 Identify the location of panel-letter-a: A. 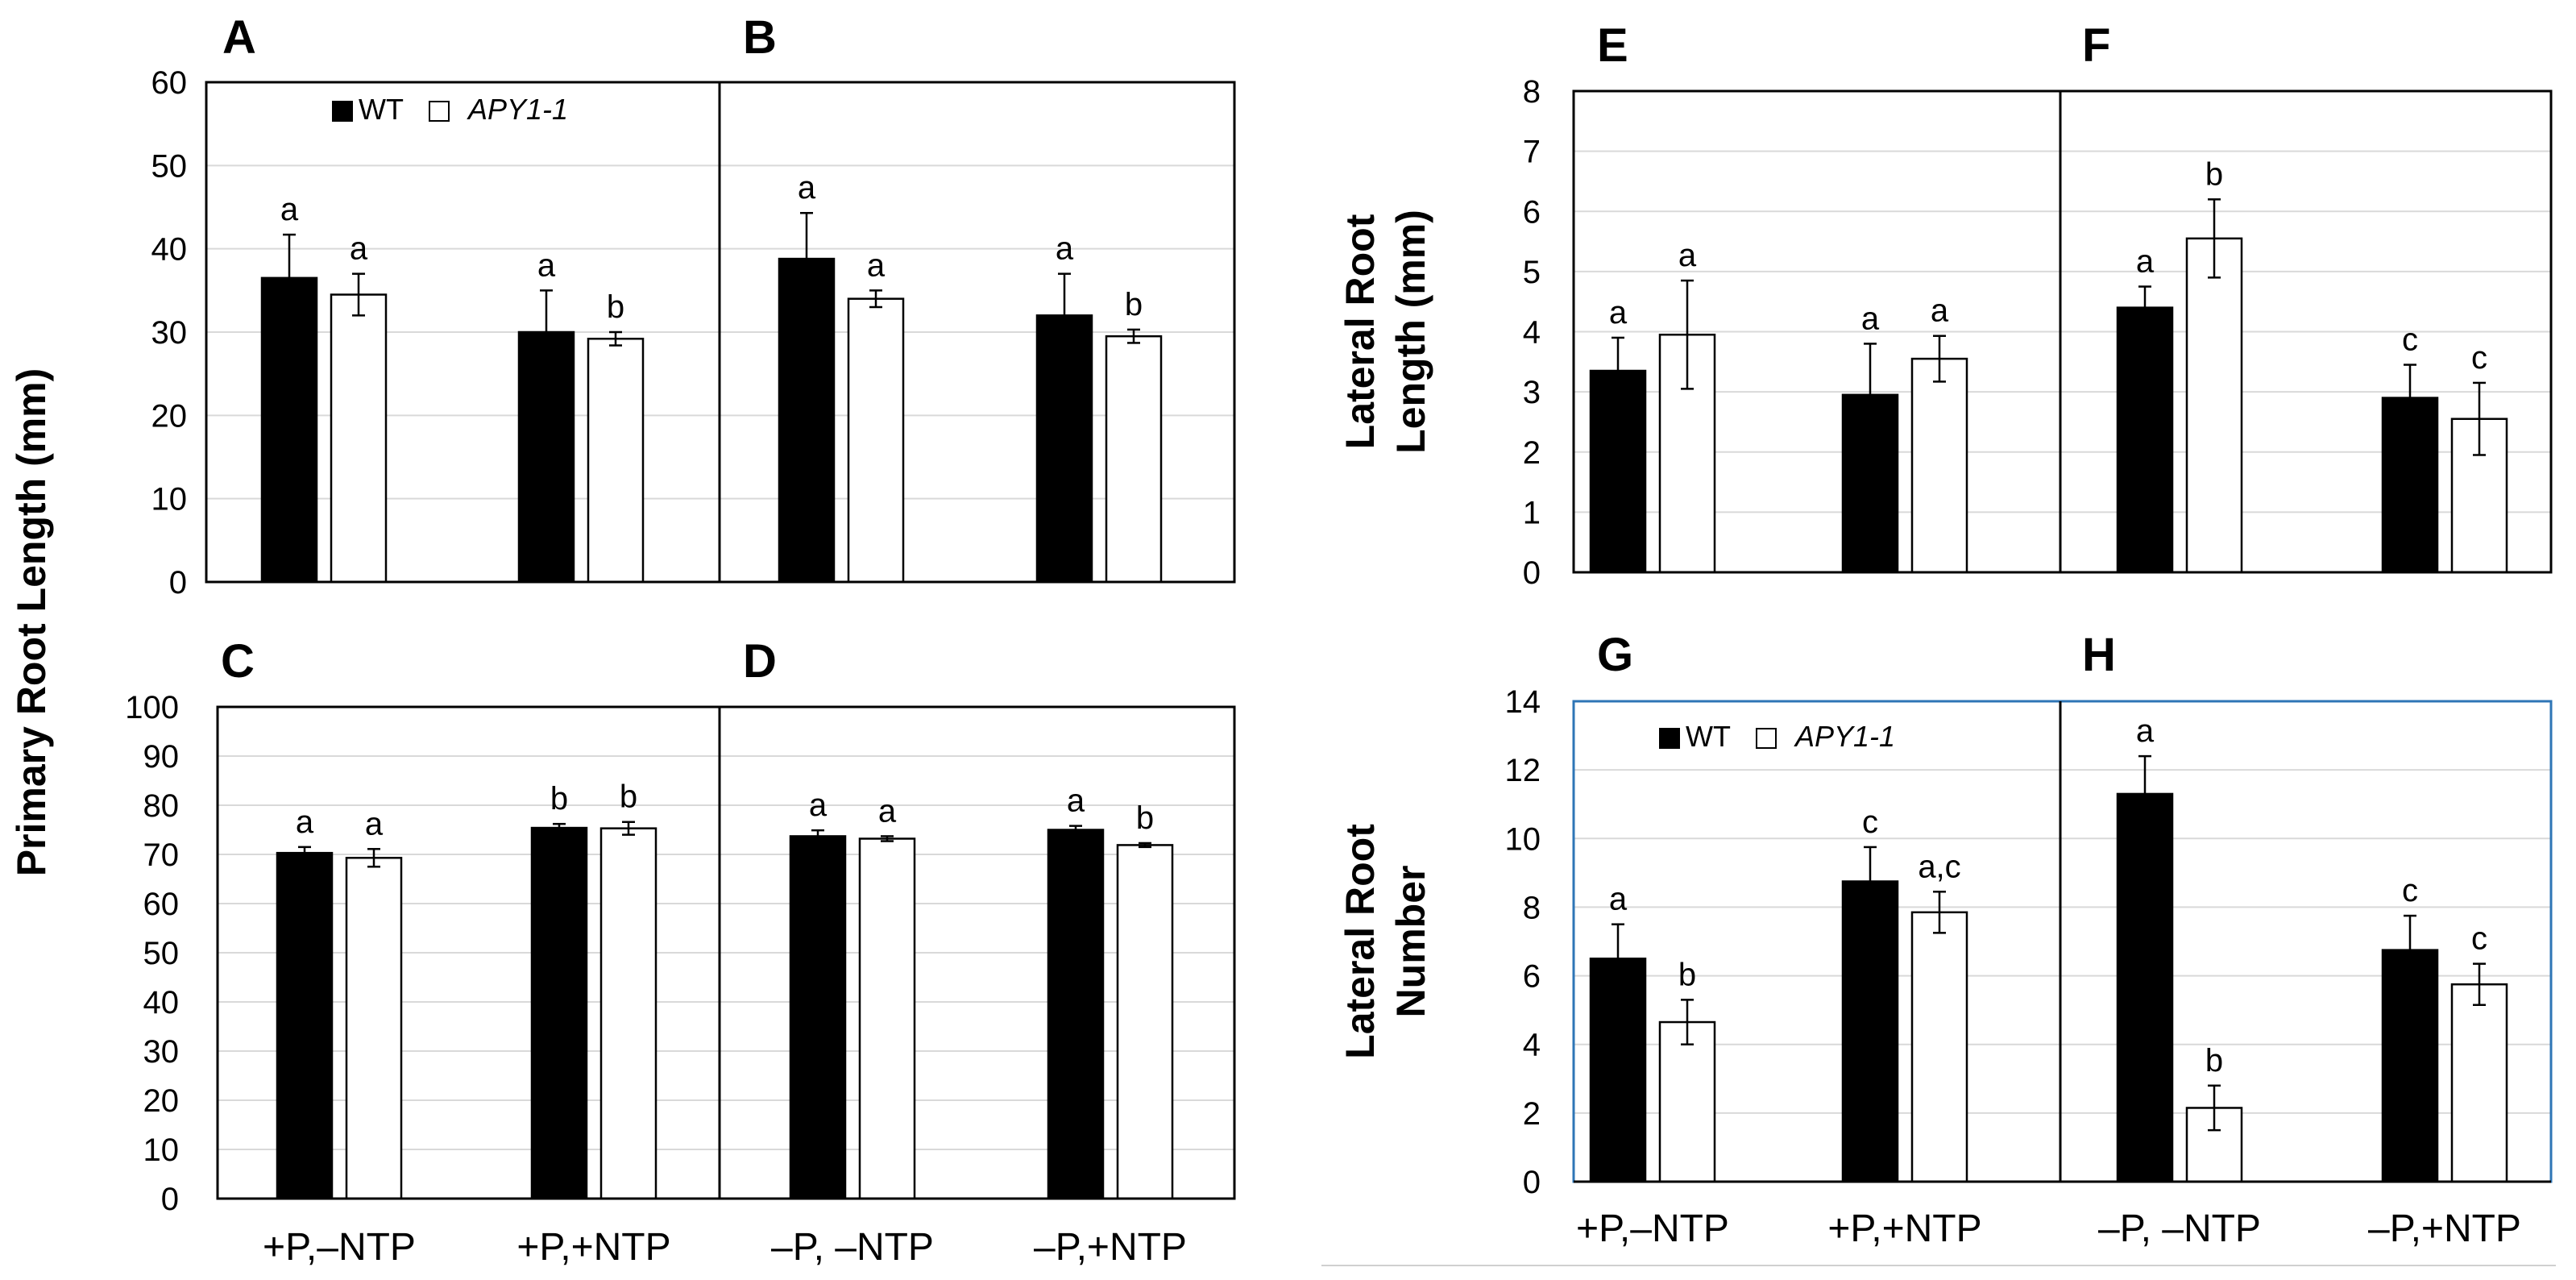
(239, 37).